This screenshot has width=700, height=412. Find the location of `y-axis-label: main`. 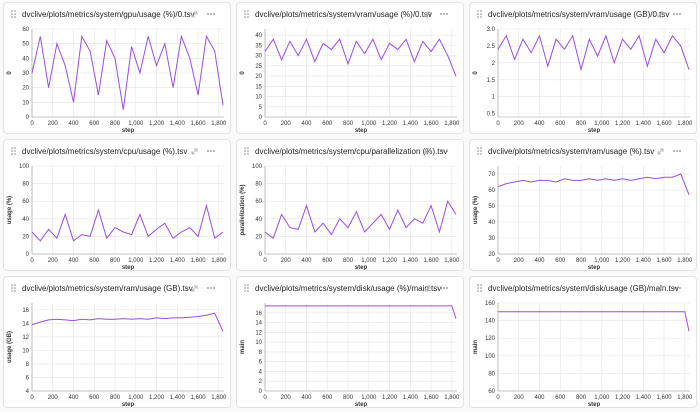

y-axis-label: main is located at coordinates (476, 347).